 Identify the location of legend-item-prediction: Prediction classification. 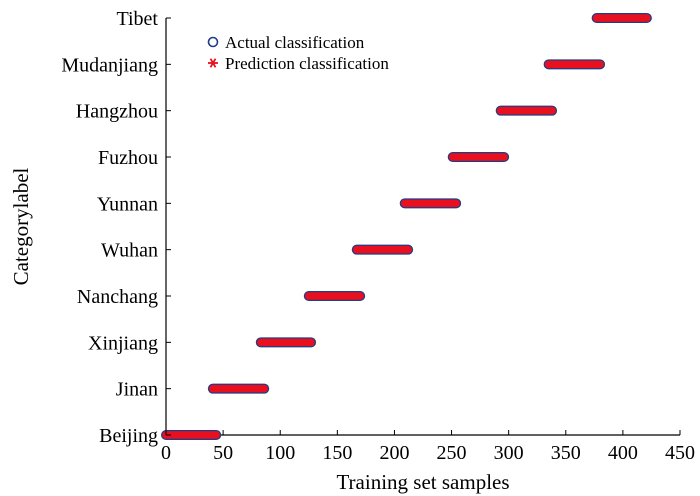
(298, 63).